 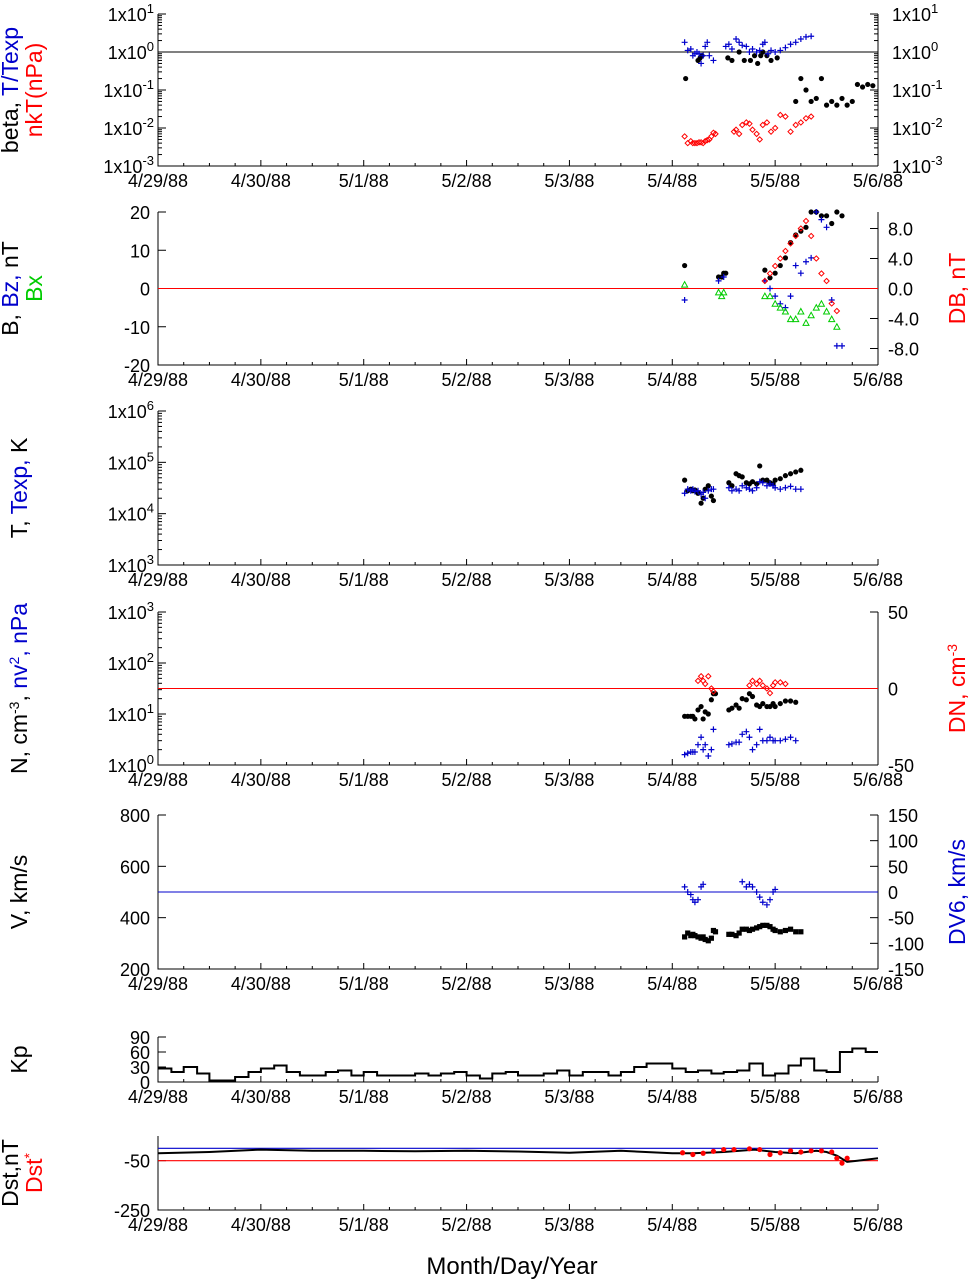 I want to click on y-right-tick-label: 1x100, so click(x=915, y=51).